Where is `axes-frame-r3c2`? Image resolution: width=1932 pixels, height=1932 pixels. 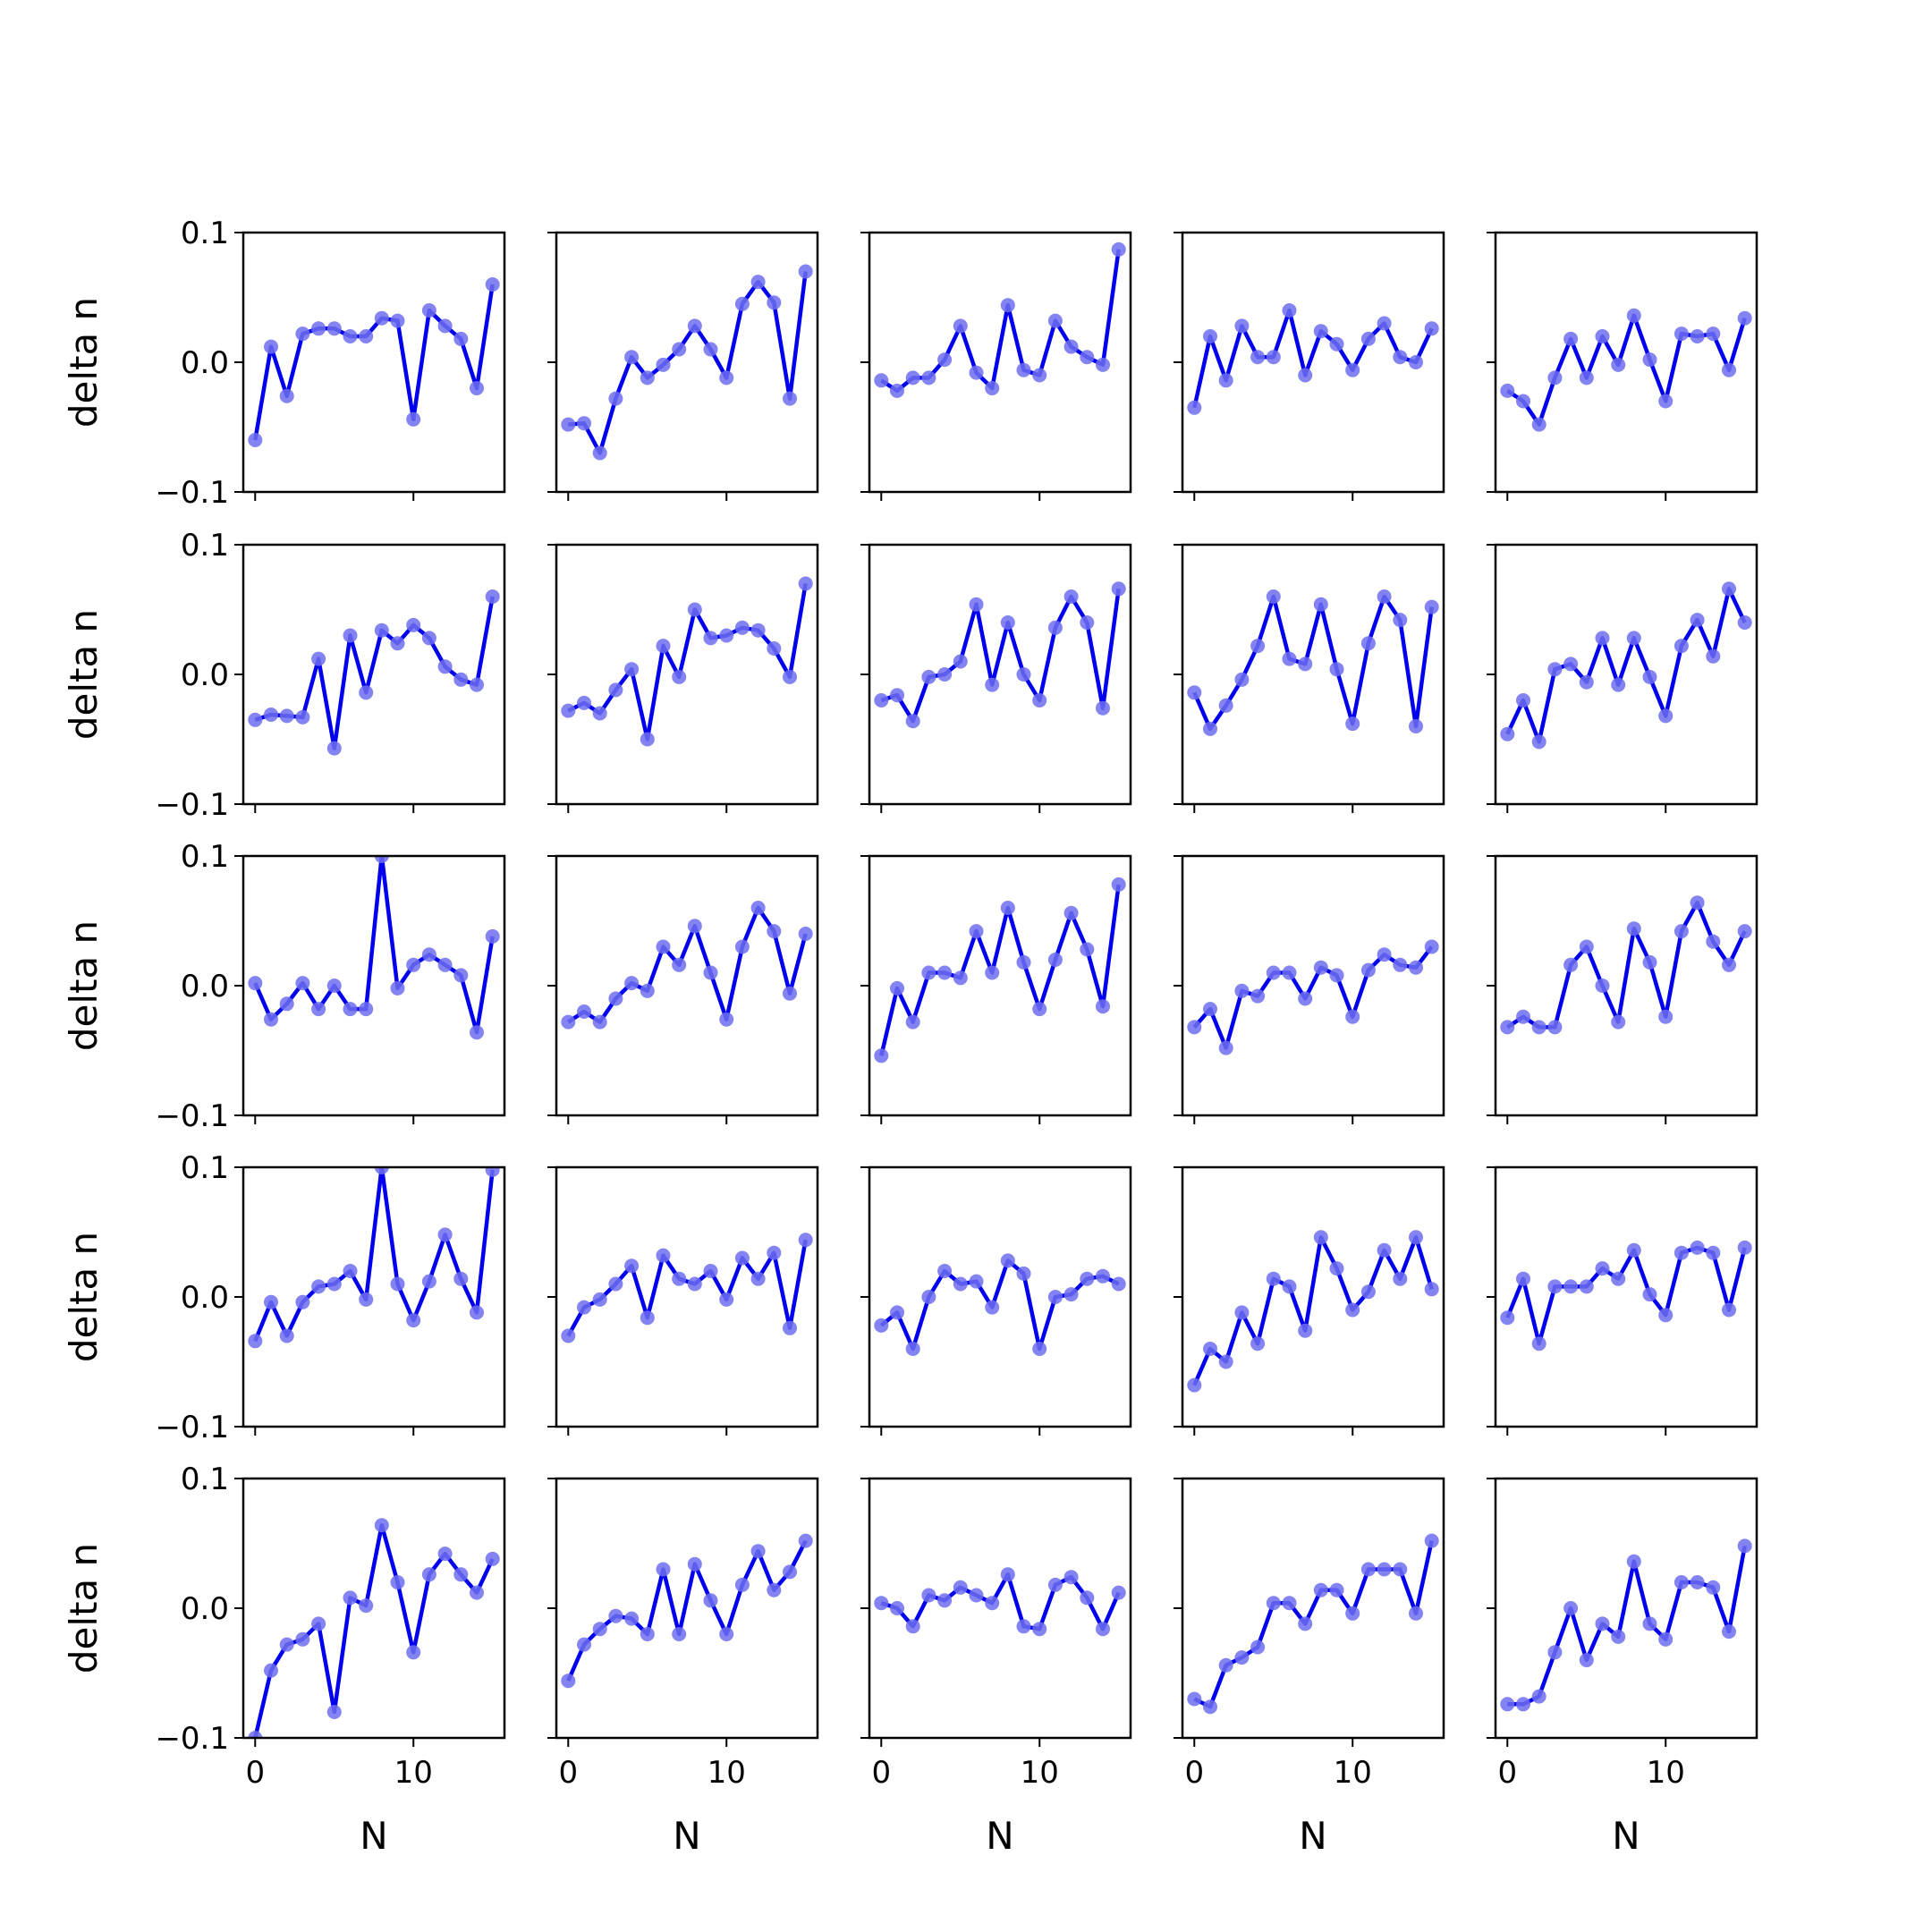
axes-frame-r3c2 is located at coordinates (687, 985).